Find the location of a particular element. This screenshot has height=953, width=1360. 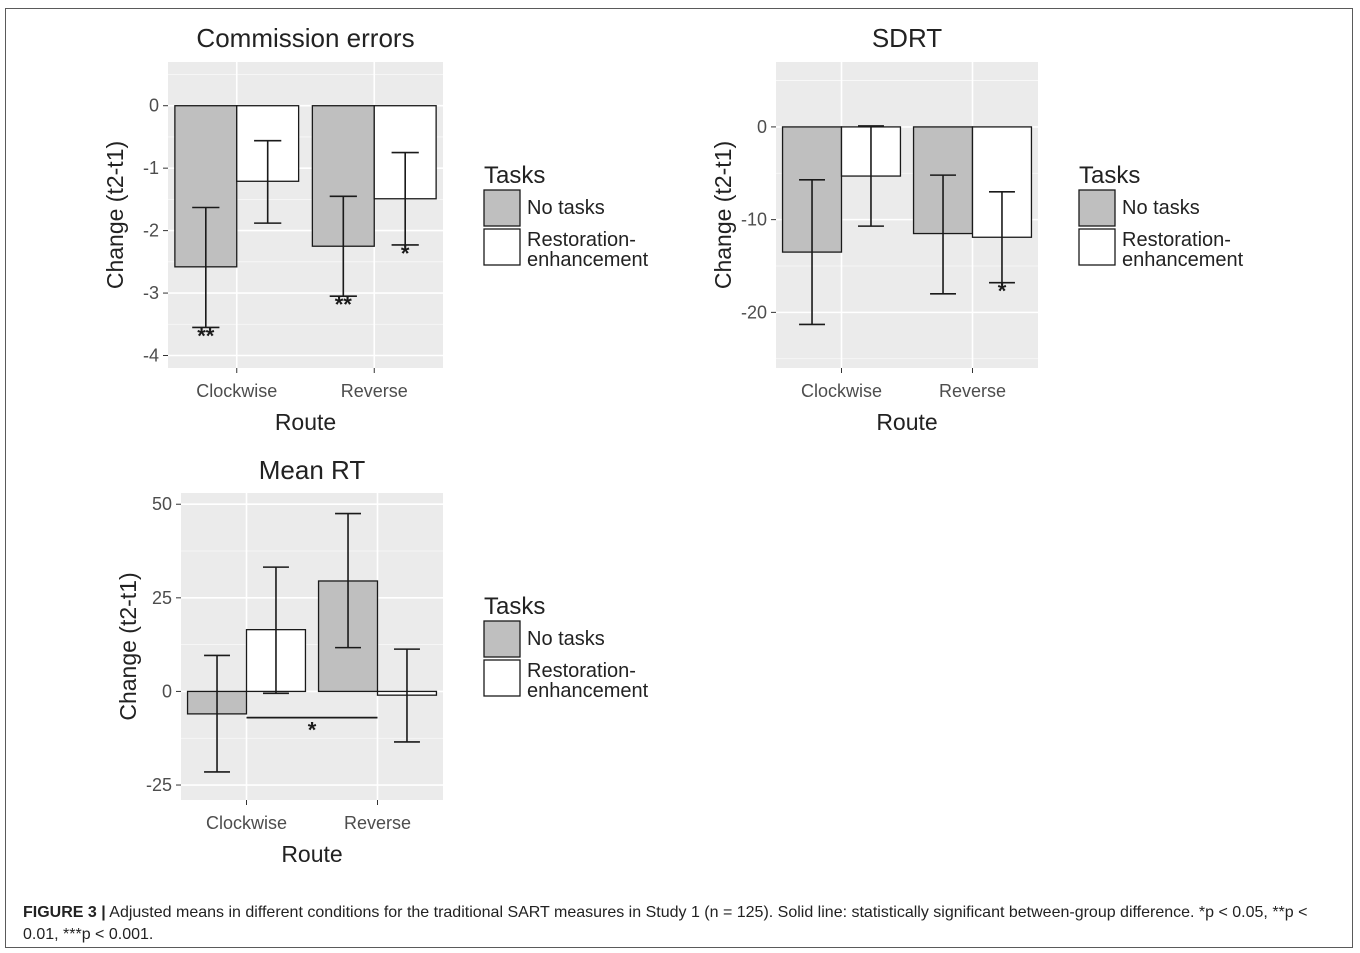

panel2-significance-stars: * is located at coordinates (1002, 291).